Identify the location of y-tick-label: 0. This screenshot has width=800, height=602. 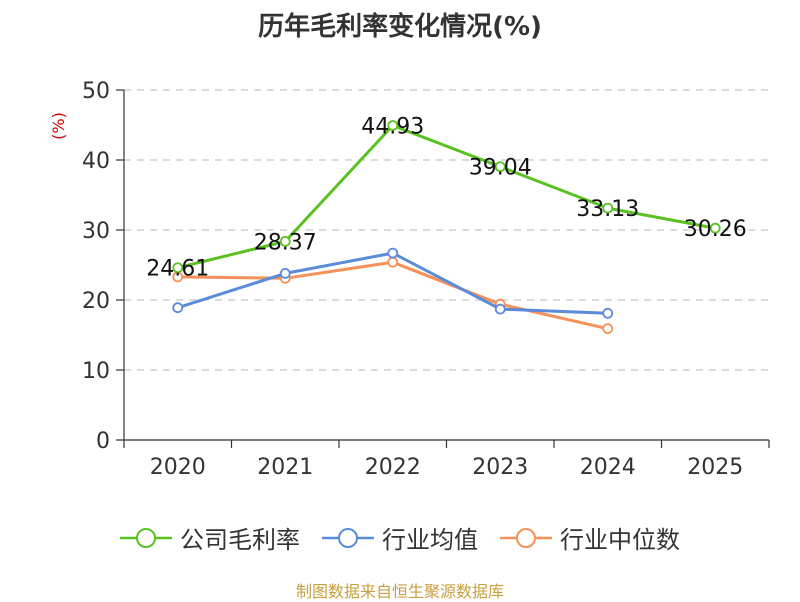
(103, 441).